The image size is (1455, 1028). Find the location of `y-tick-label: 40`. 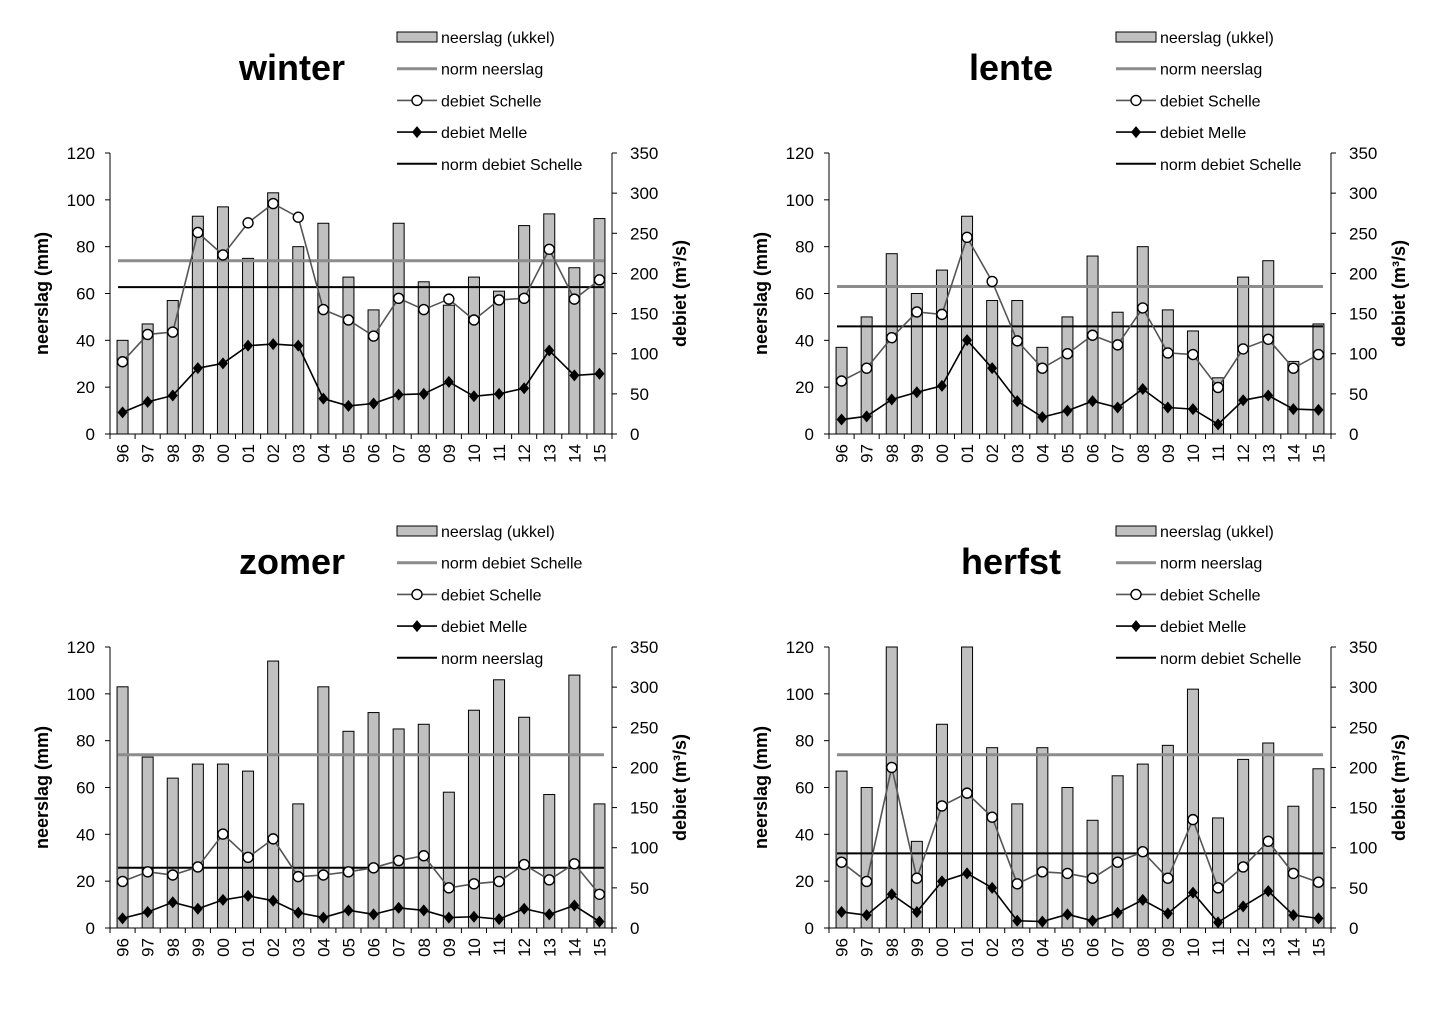

y-tick-label: 40 is located at coordinates (804, 340).